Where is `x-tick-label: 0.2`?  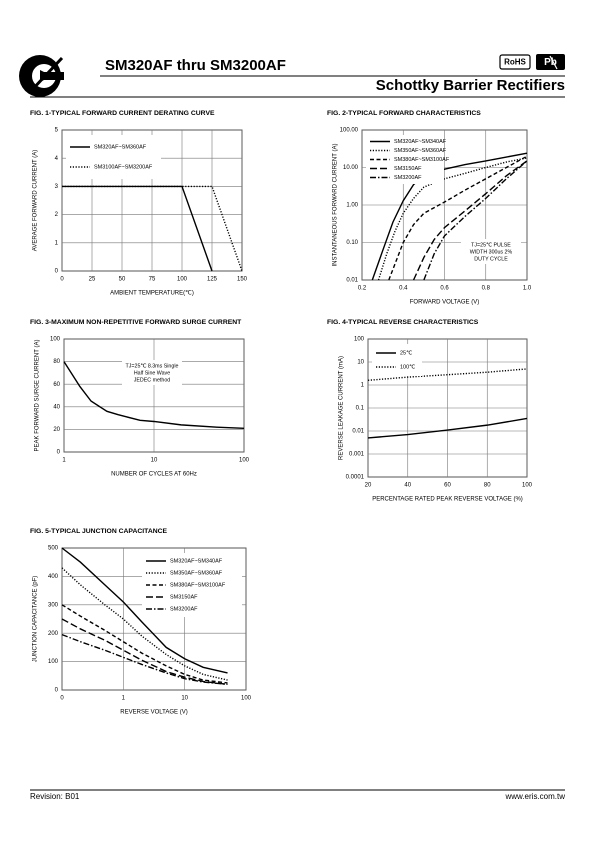 x-tick-label: 0.2 is located at coordinates (362, 289).